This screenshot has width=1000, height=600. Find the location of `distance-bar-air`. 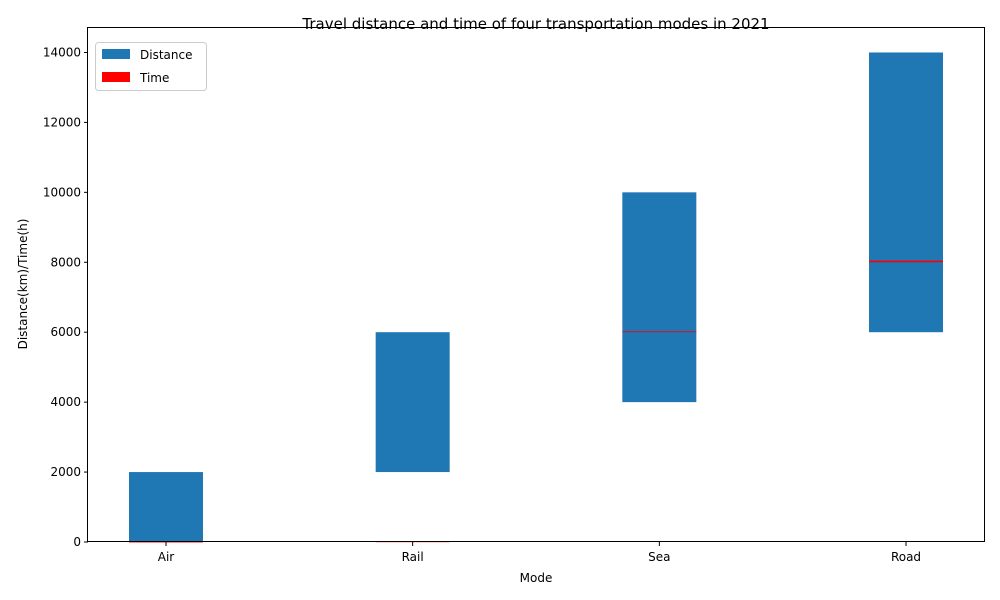

distance-bar-air is located at coordinates (166, 507).